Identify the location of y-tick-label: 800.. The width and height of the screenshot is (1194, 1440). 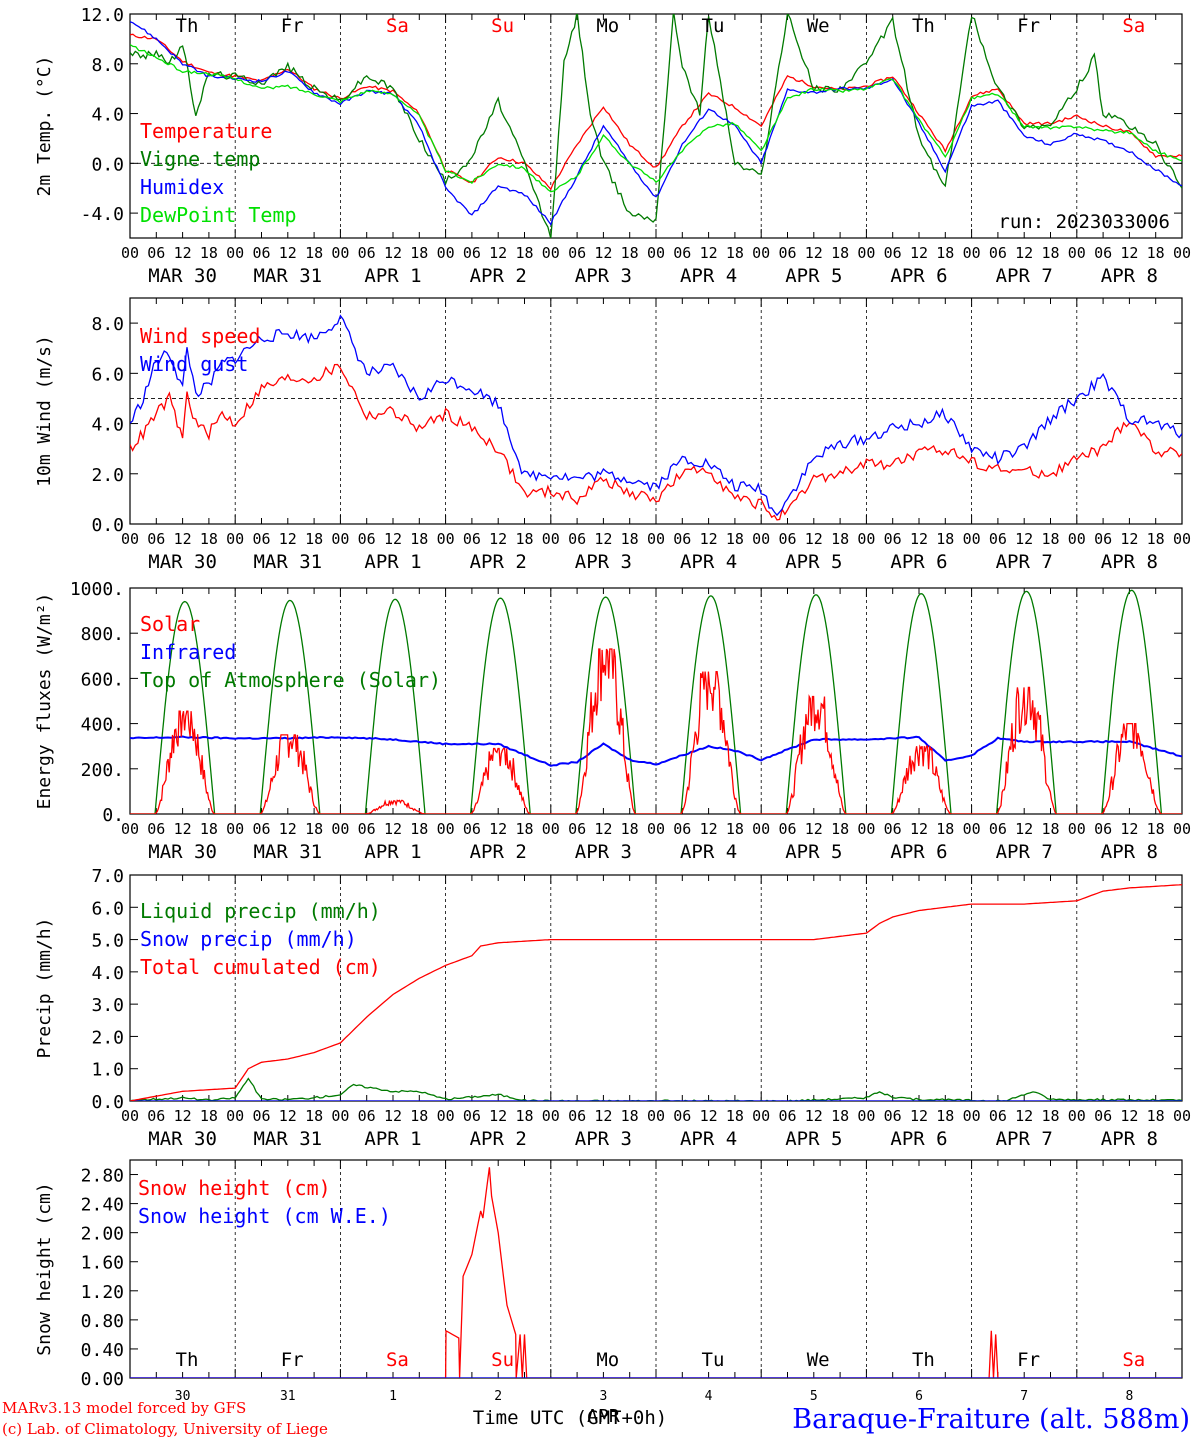
(102, 634).